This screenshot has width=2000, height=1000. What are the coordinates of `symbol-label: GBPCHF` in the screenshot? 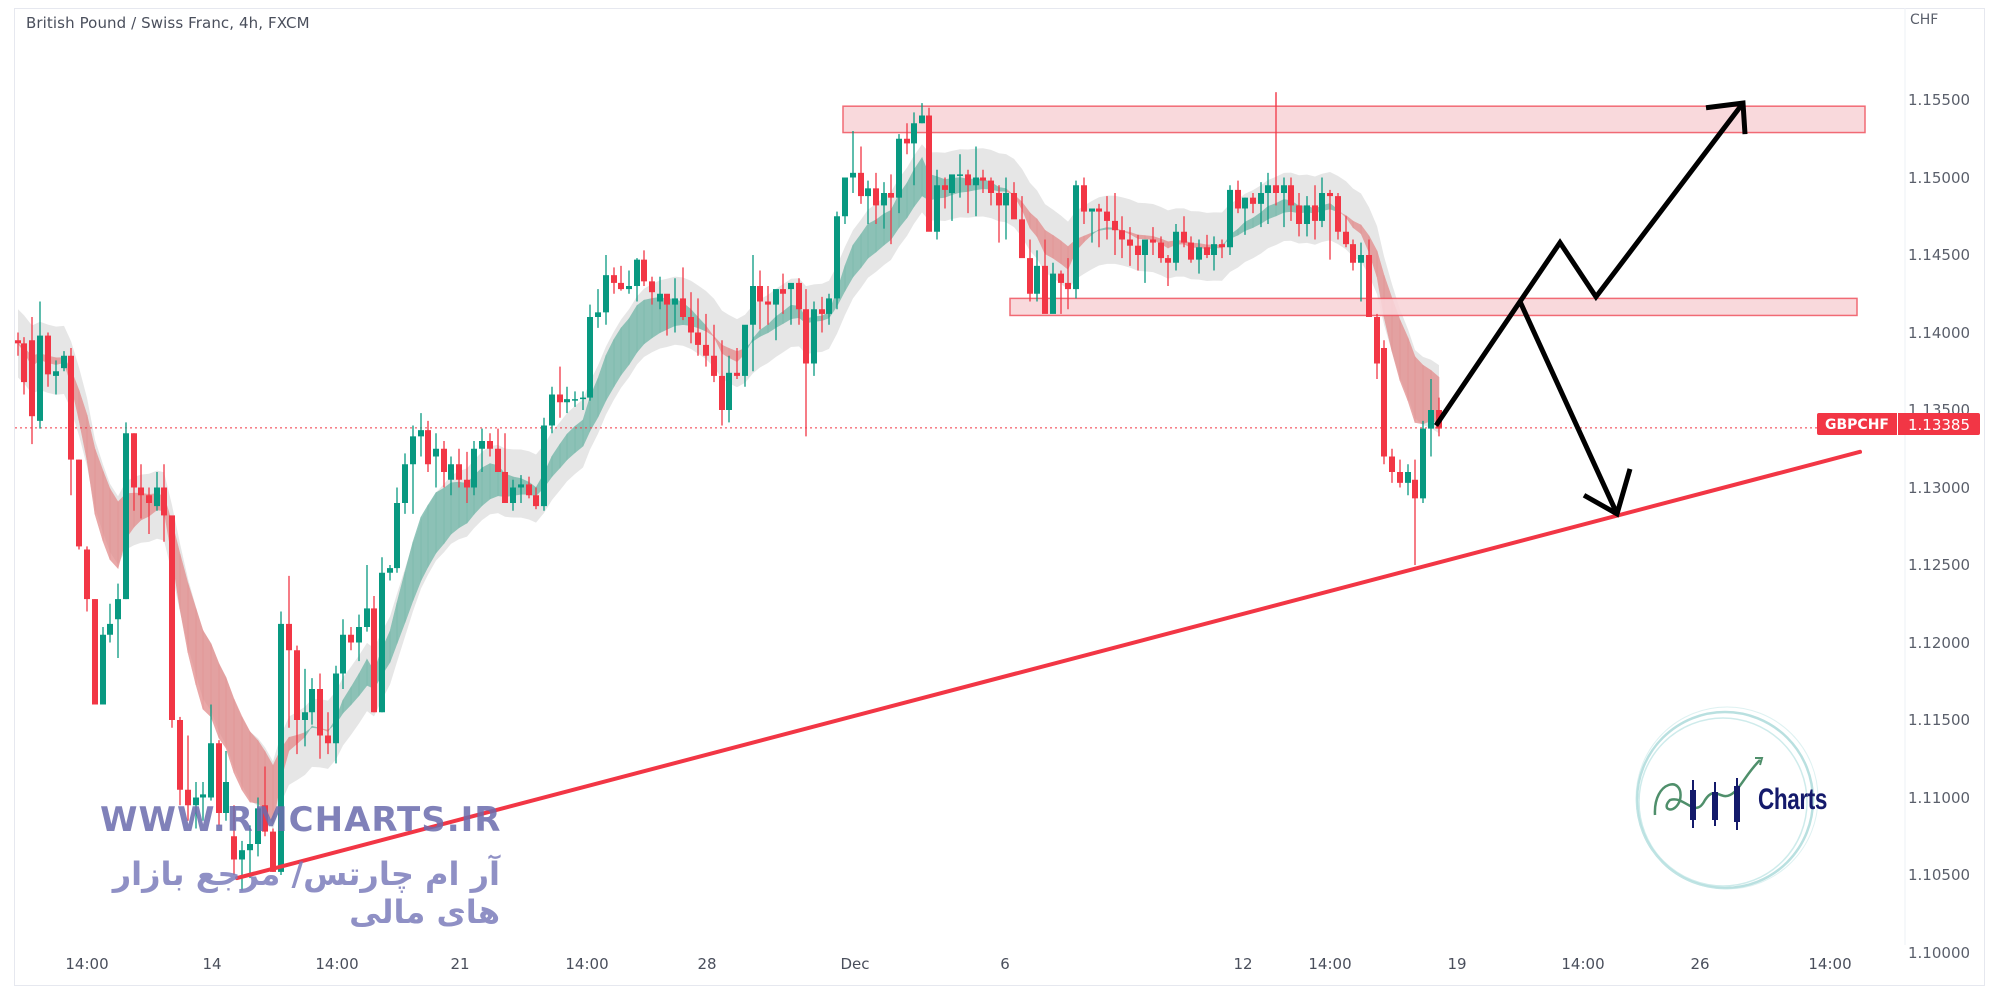 It's located at (1857, 424).